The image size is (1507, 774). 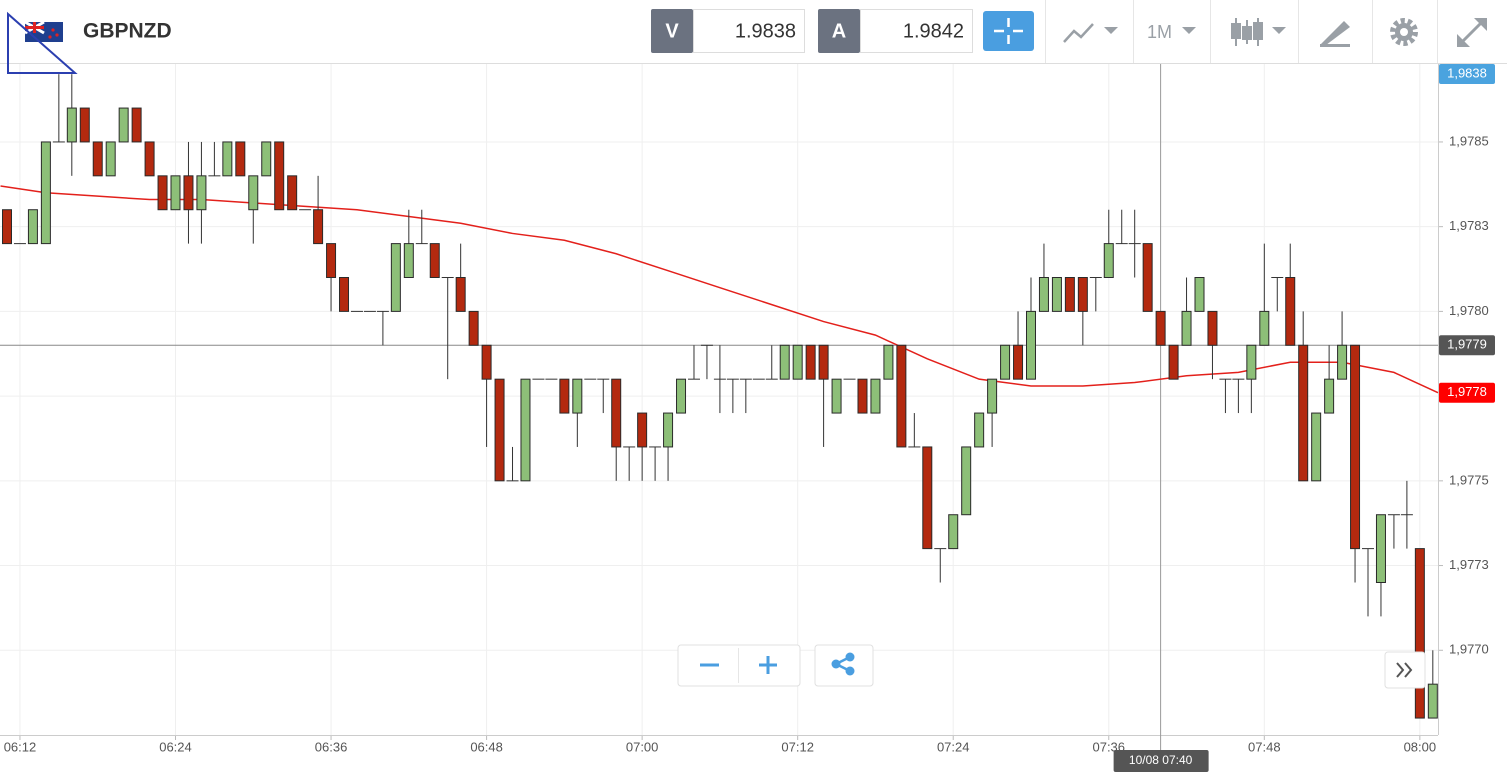 I want to click on y-tick-label: 1,9770, so click(x=1469, y=649).